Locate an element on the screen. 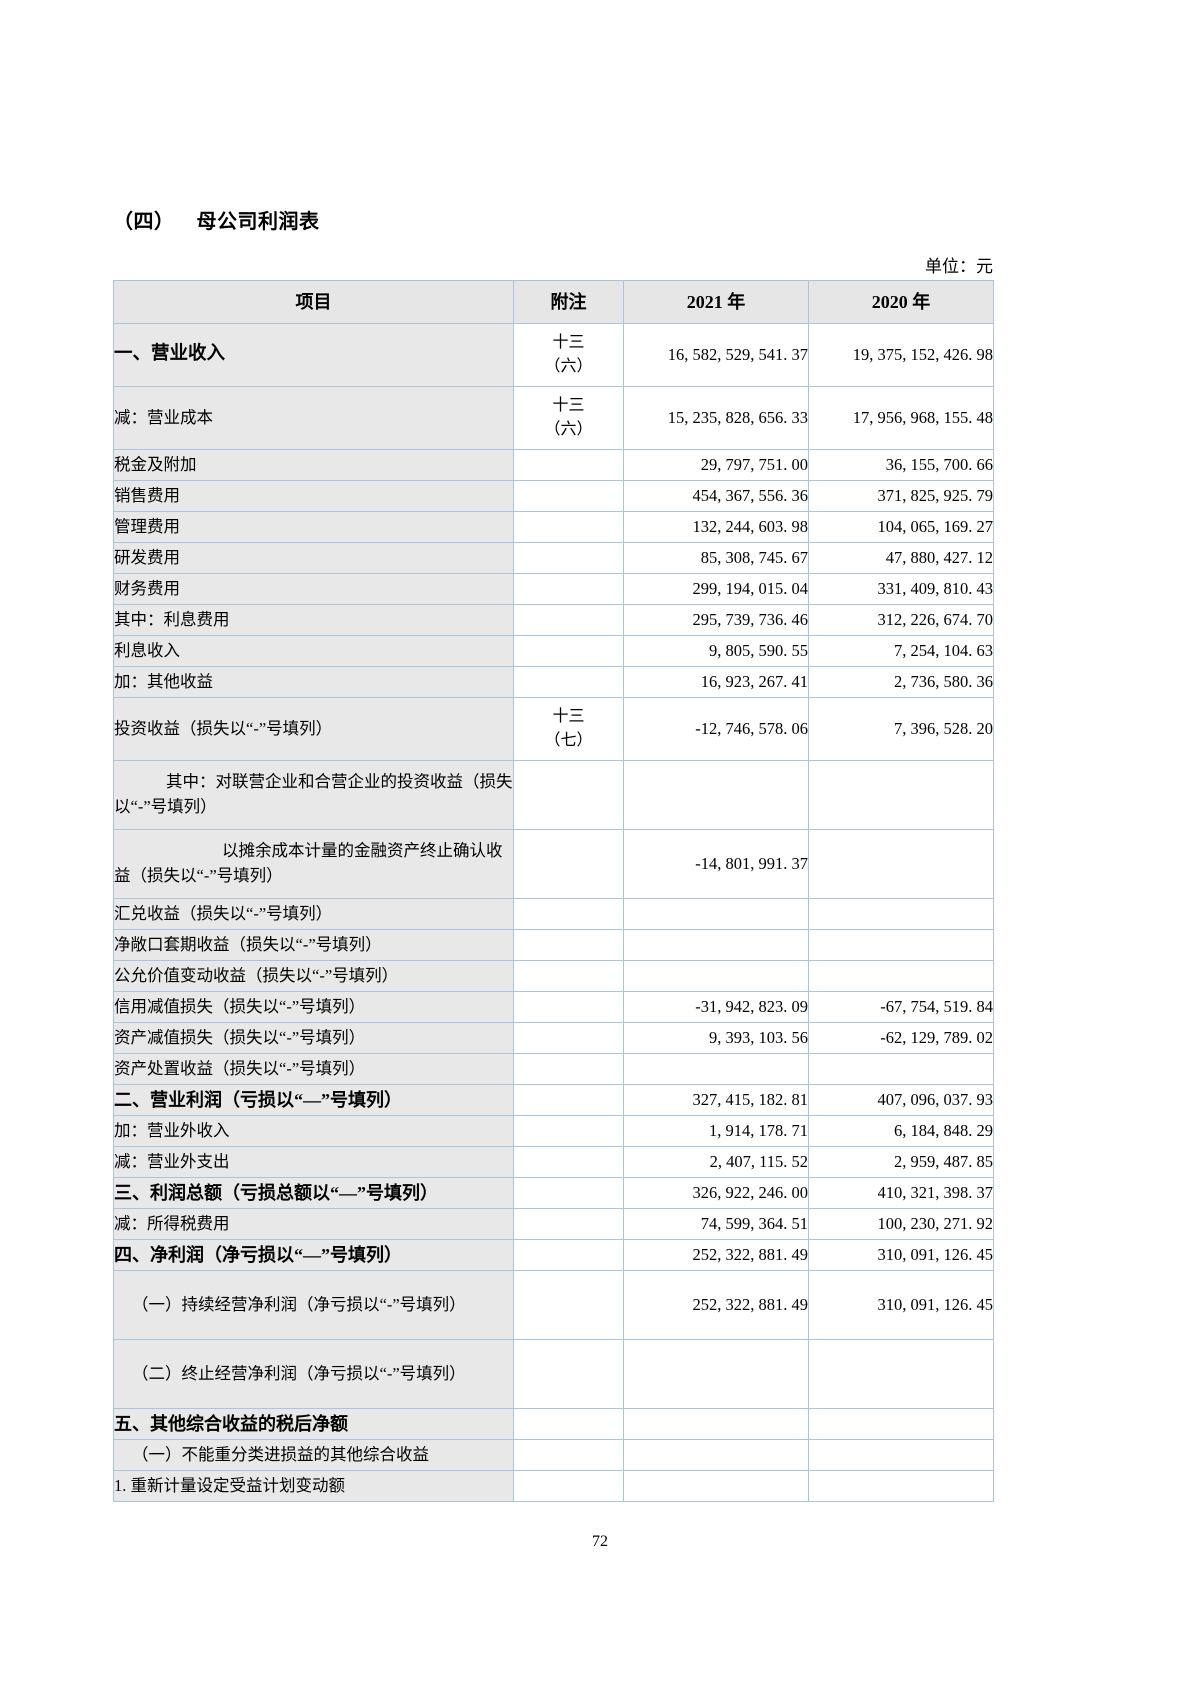 This screenshot has width=1200, height=1697. table-row: 减：营业外支出 2, 407, 115. 52 2, 959, 487. 85 is located at coordinates (553, 1162).